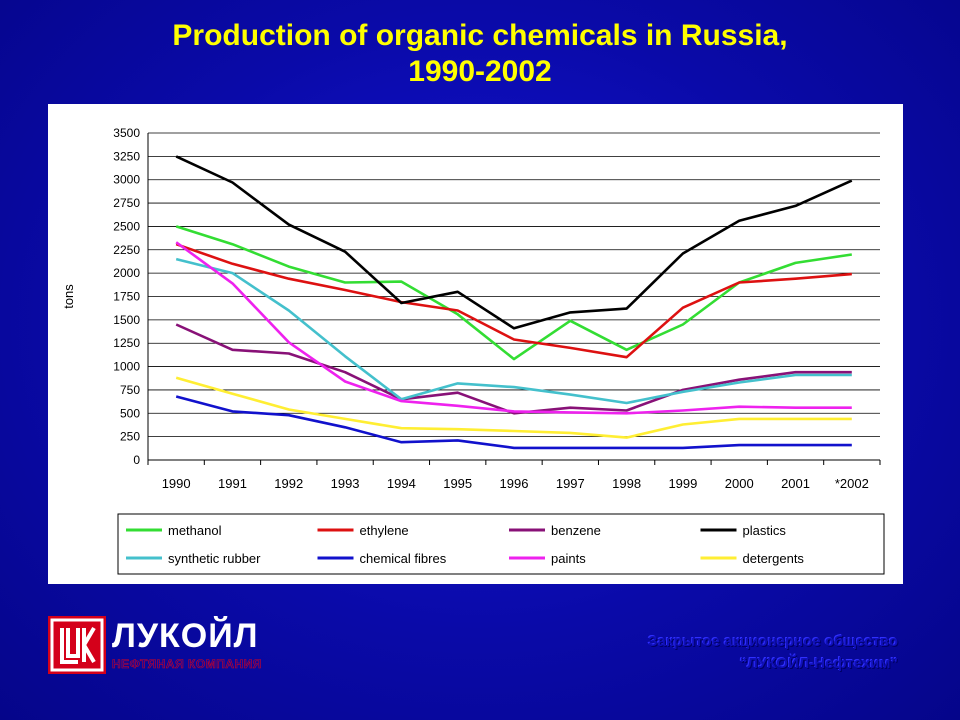 The height and width of the screenshot is (720, 960). Describe the element at coordinates (187, 664) in the screenshot. I see `logo-subtitle: НЕФТЯНАЯ КОМПАНИЯ` at that location.